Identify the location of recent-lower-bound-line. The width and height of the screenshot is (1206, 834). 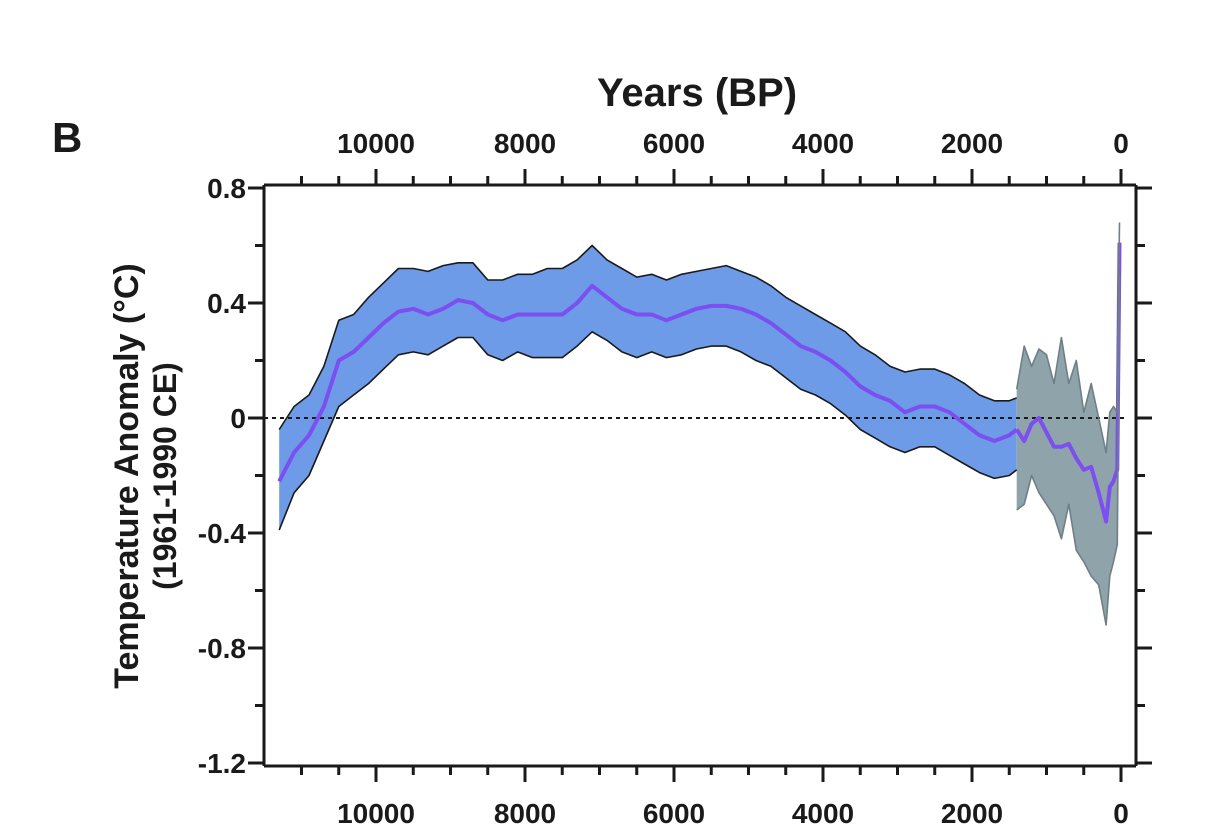
(1068, 450).